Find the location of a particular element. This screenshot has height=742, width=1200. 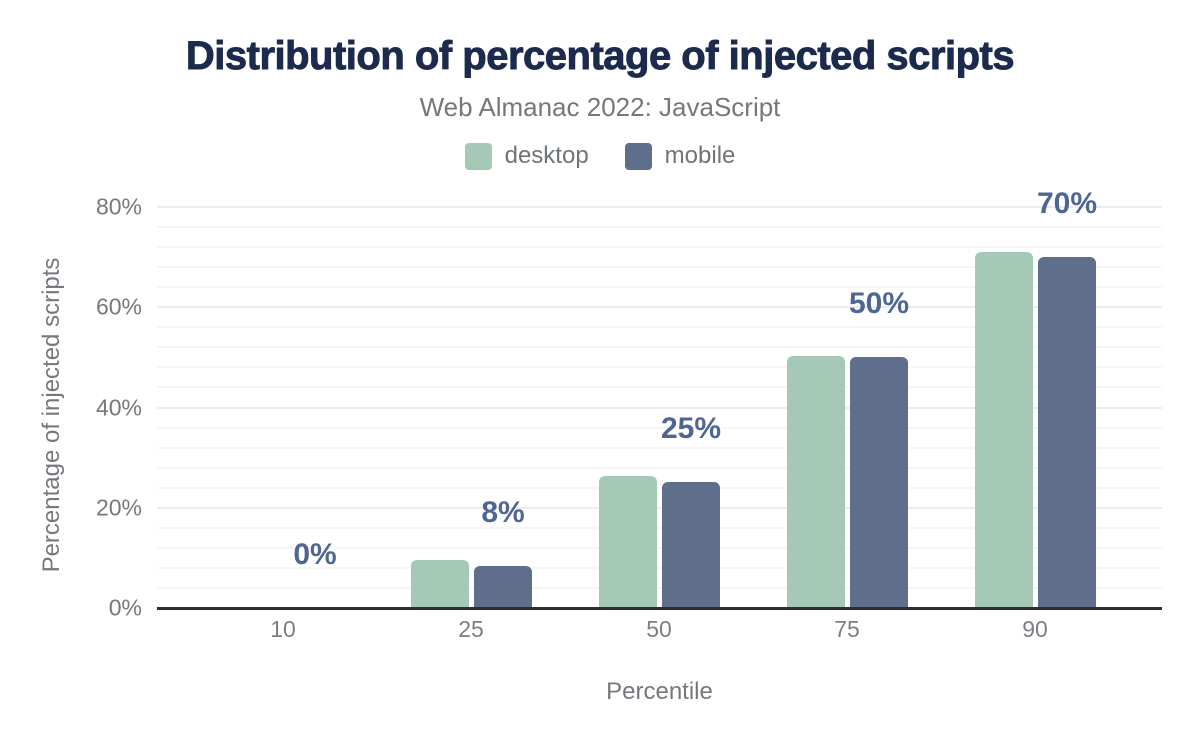

legend-label: desktop is located at coordinates (546, 155).